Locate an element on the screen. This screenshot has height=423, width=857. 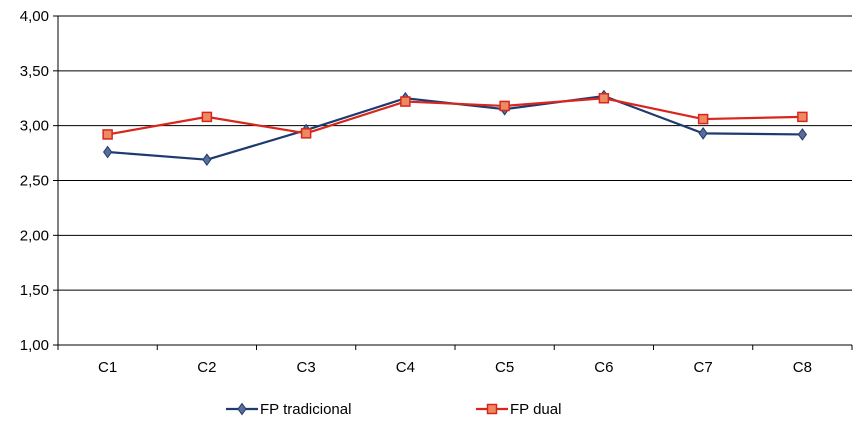
x-tick-label: C5 is located at coordinates (504, 367).